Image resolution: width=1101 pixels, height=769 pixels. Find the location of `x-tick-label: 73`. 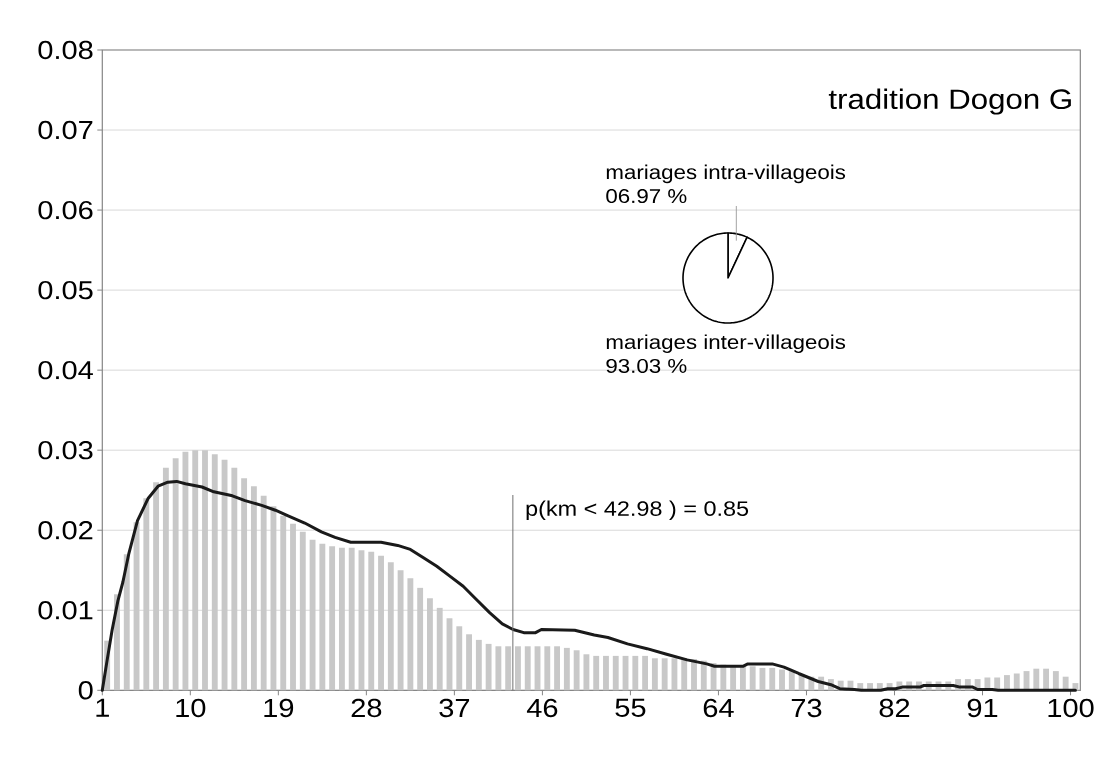

x-tick-label: 73 is located at coordinates (806, 708).